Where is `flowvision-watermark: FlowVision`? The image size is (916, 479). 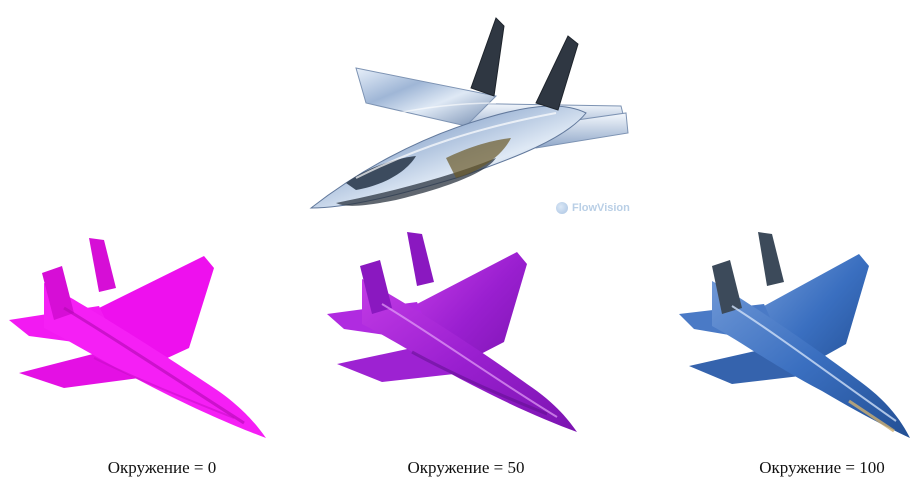 flowvision-watermark: FlowVision is located at coordinates (593, 208).